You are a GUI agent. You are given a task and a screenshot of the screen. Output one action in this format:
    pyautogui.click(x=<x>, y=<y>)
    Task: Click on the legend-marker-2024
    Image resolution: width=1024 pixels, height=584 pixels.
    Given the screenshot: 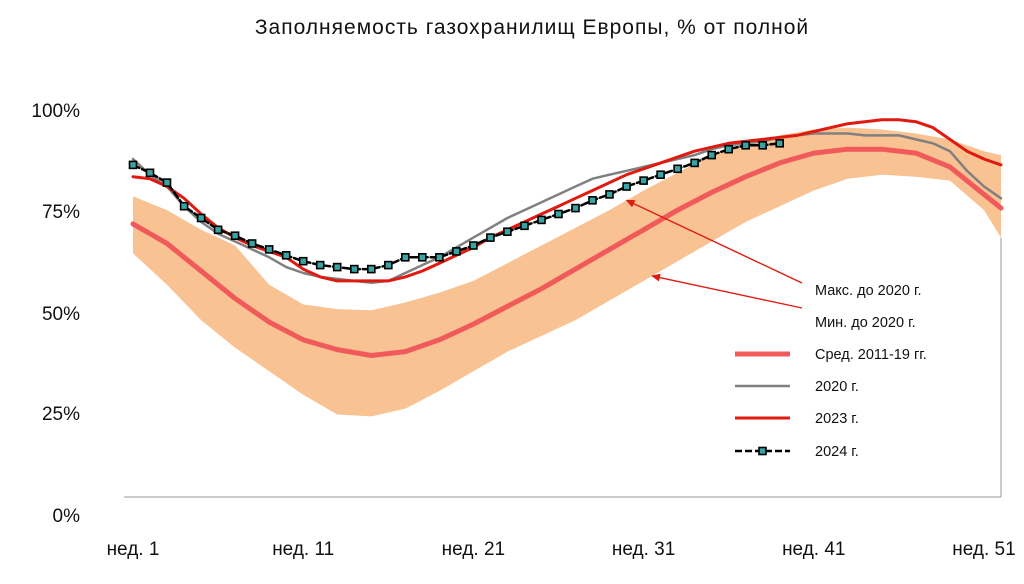 What is the action you would take?
    pyautogui.click(x=762, y=451)
    